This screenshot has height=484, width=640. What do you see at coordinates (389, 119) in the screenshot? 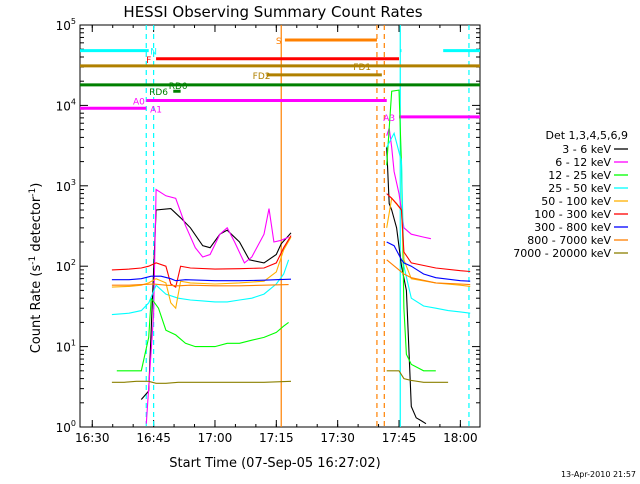
I see `flag-label-a3: A3` at bounding box center [389, 119].